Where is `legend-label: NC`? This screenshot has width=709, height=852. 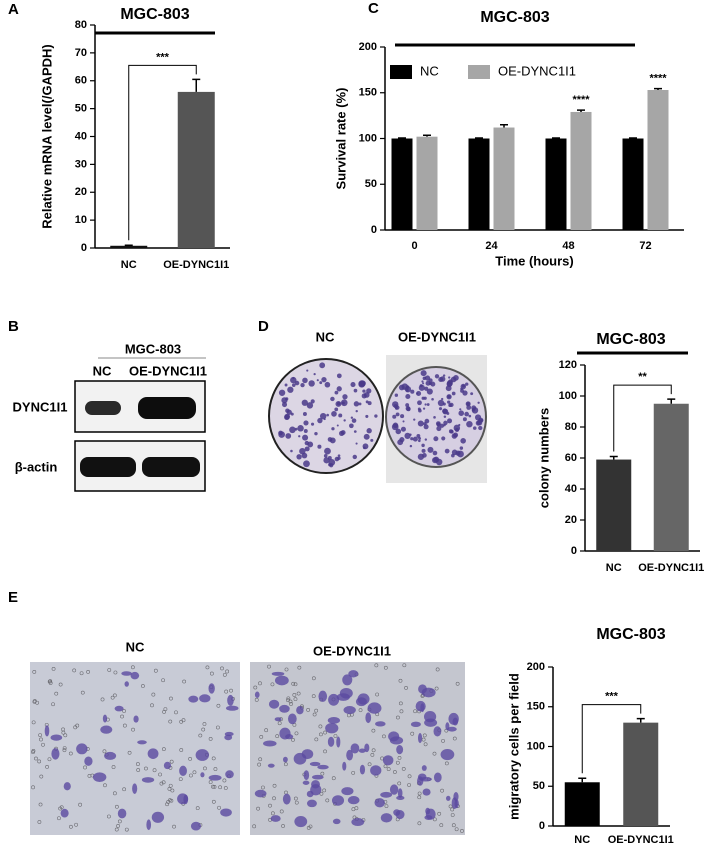
legend-label: NC is located at coordinates (429, 70).